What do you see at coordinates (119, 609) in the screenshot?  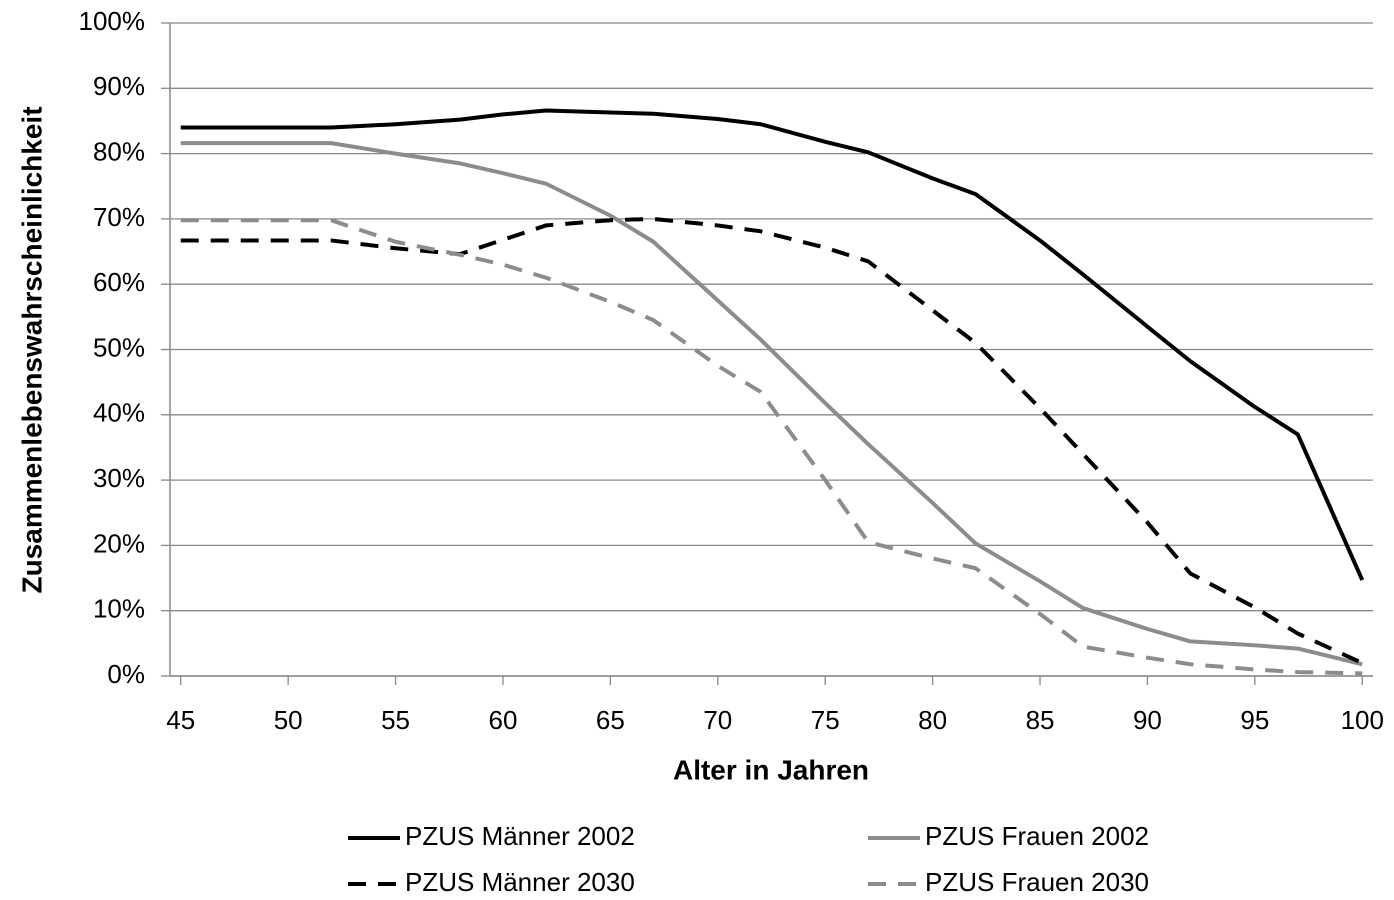 I see `y-tick-label: 10%` at bounding box center [119, 609].